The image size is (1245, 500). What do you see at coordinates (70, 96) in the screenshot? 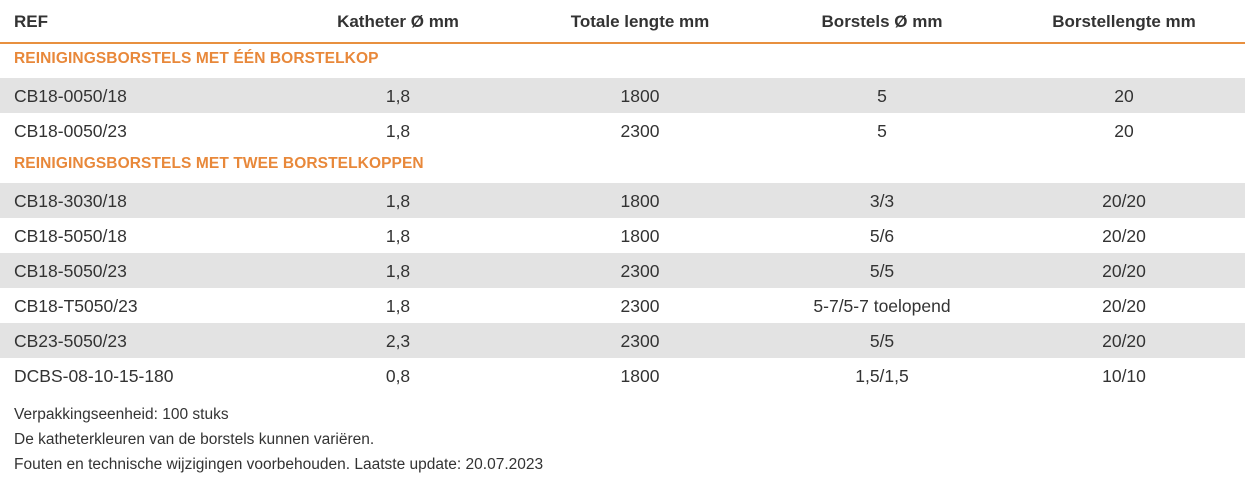
I see `cell-ref: CB18-0050/18` at bounding box center [70, 96].